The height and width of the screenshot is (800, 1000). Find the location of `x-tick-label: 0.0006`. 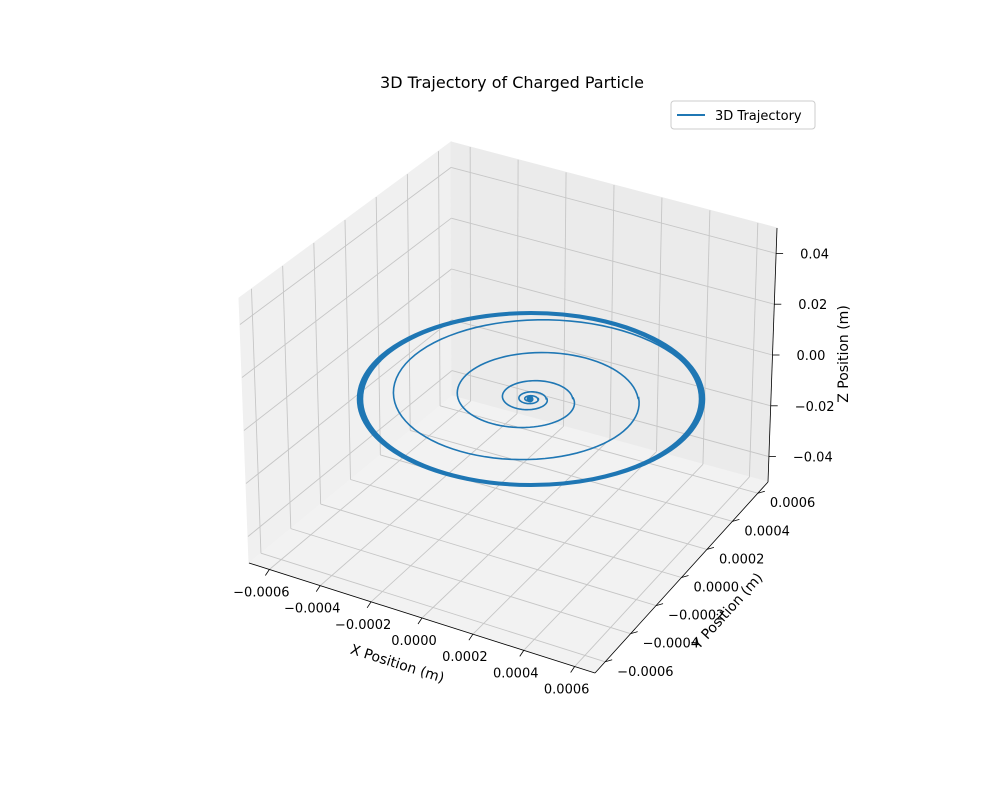

x-tick-label: 0.0006 is located at coordinates (567, 690).